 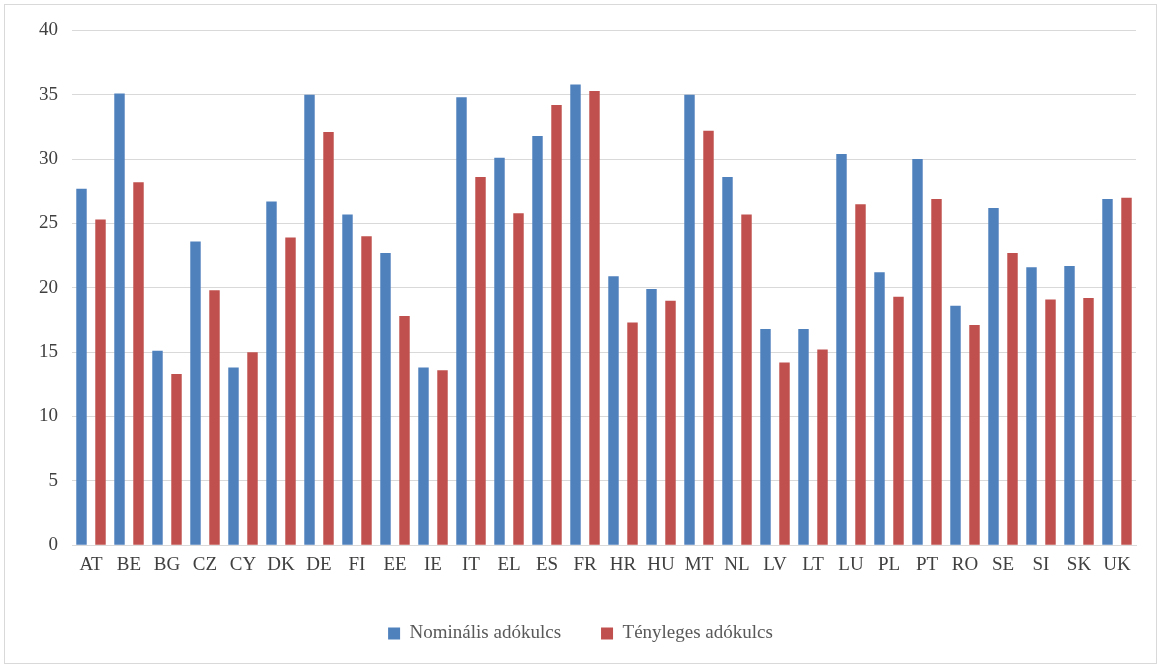 What do you see at coordinates (53, 479) in the screenshot?
I see `y-tick-label: 5` at bounding box center [53, 479].